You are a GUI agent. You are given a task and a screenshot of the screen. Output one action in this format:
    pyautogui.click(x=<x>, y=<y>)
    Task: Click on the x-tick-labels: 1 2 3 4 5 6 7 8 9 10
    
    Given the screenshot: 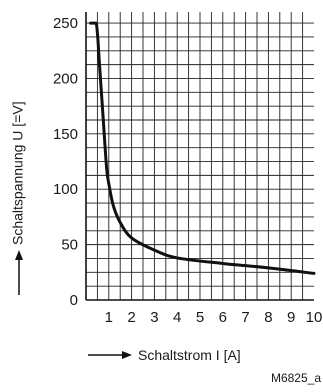 What is the action you would take?
    pyautogui.click(x=214, y=317)
    